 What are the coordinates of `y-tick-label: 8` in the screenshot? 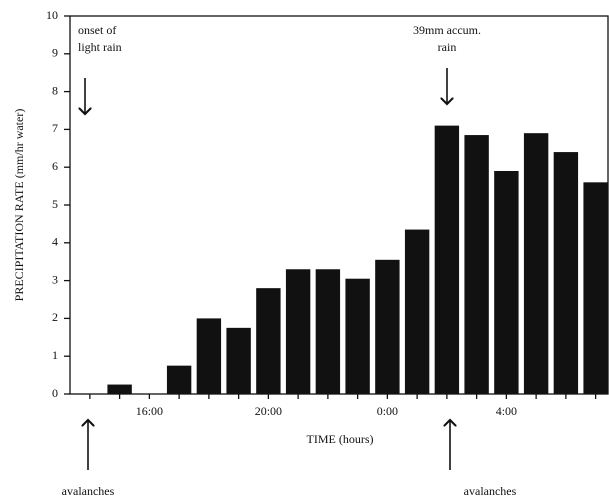 It's located at (55, 90).